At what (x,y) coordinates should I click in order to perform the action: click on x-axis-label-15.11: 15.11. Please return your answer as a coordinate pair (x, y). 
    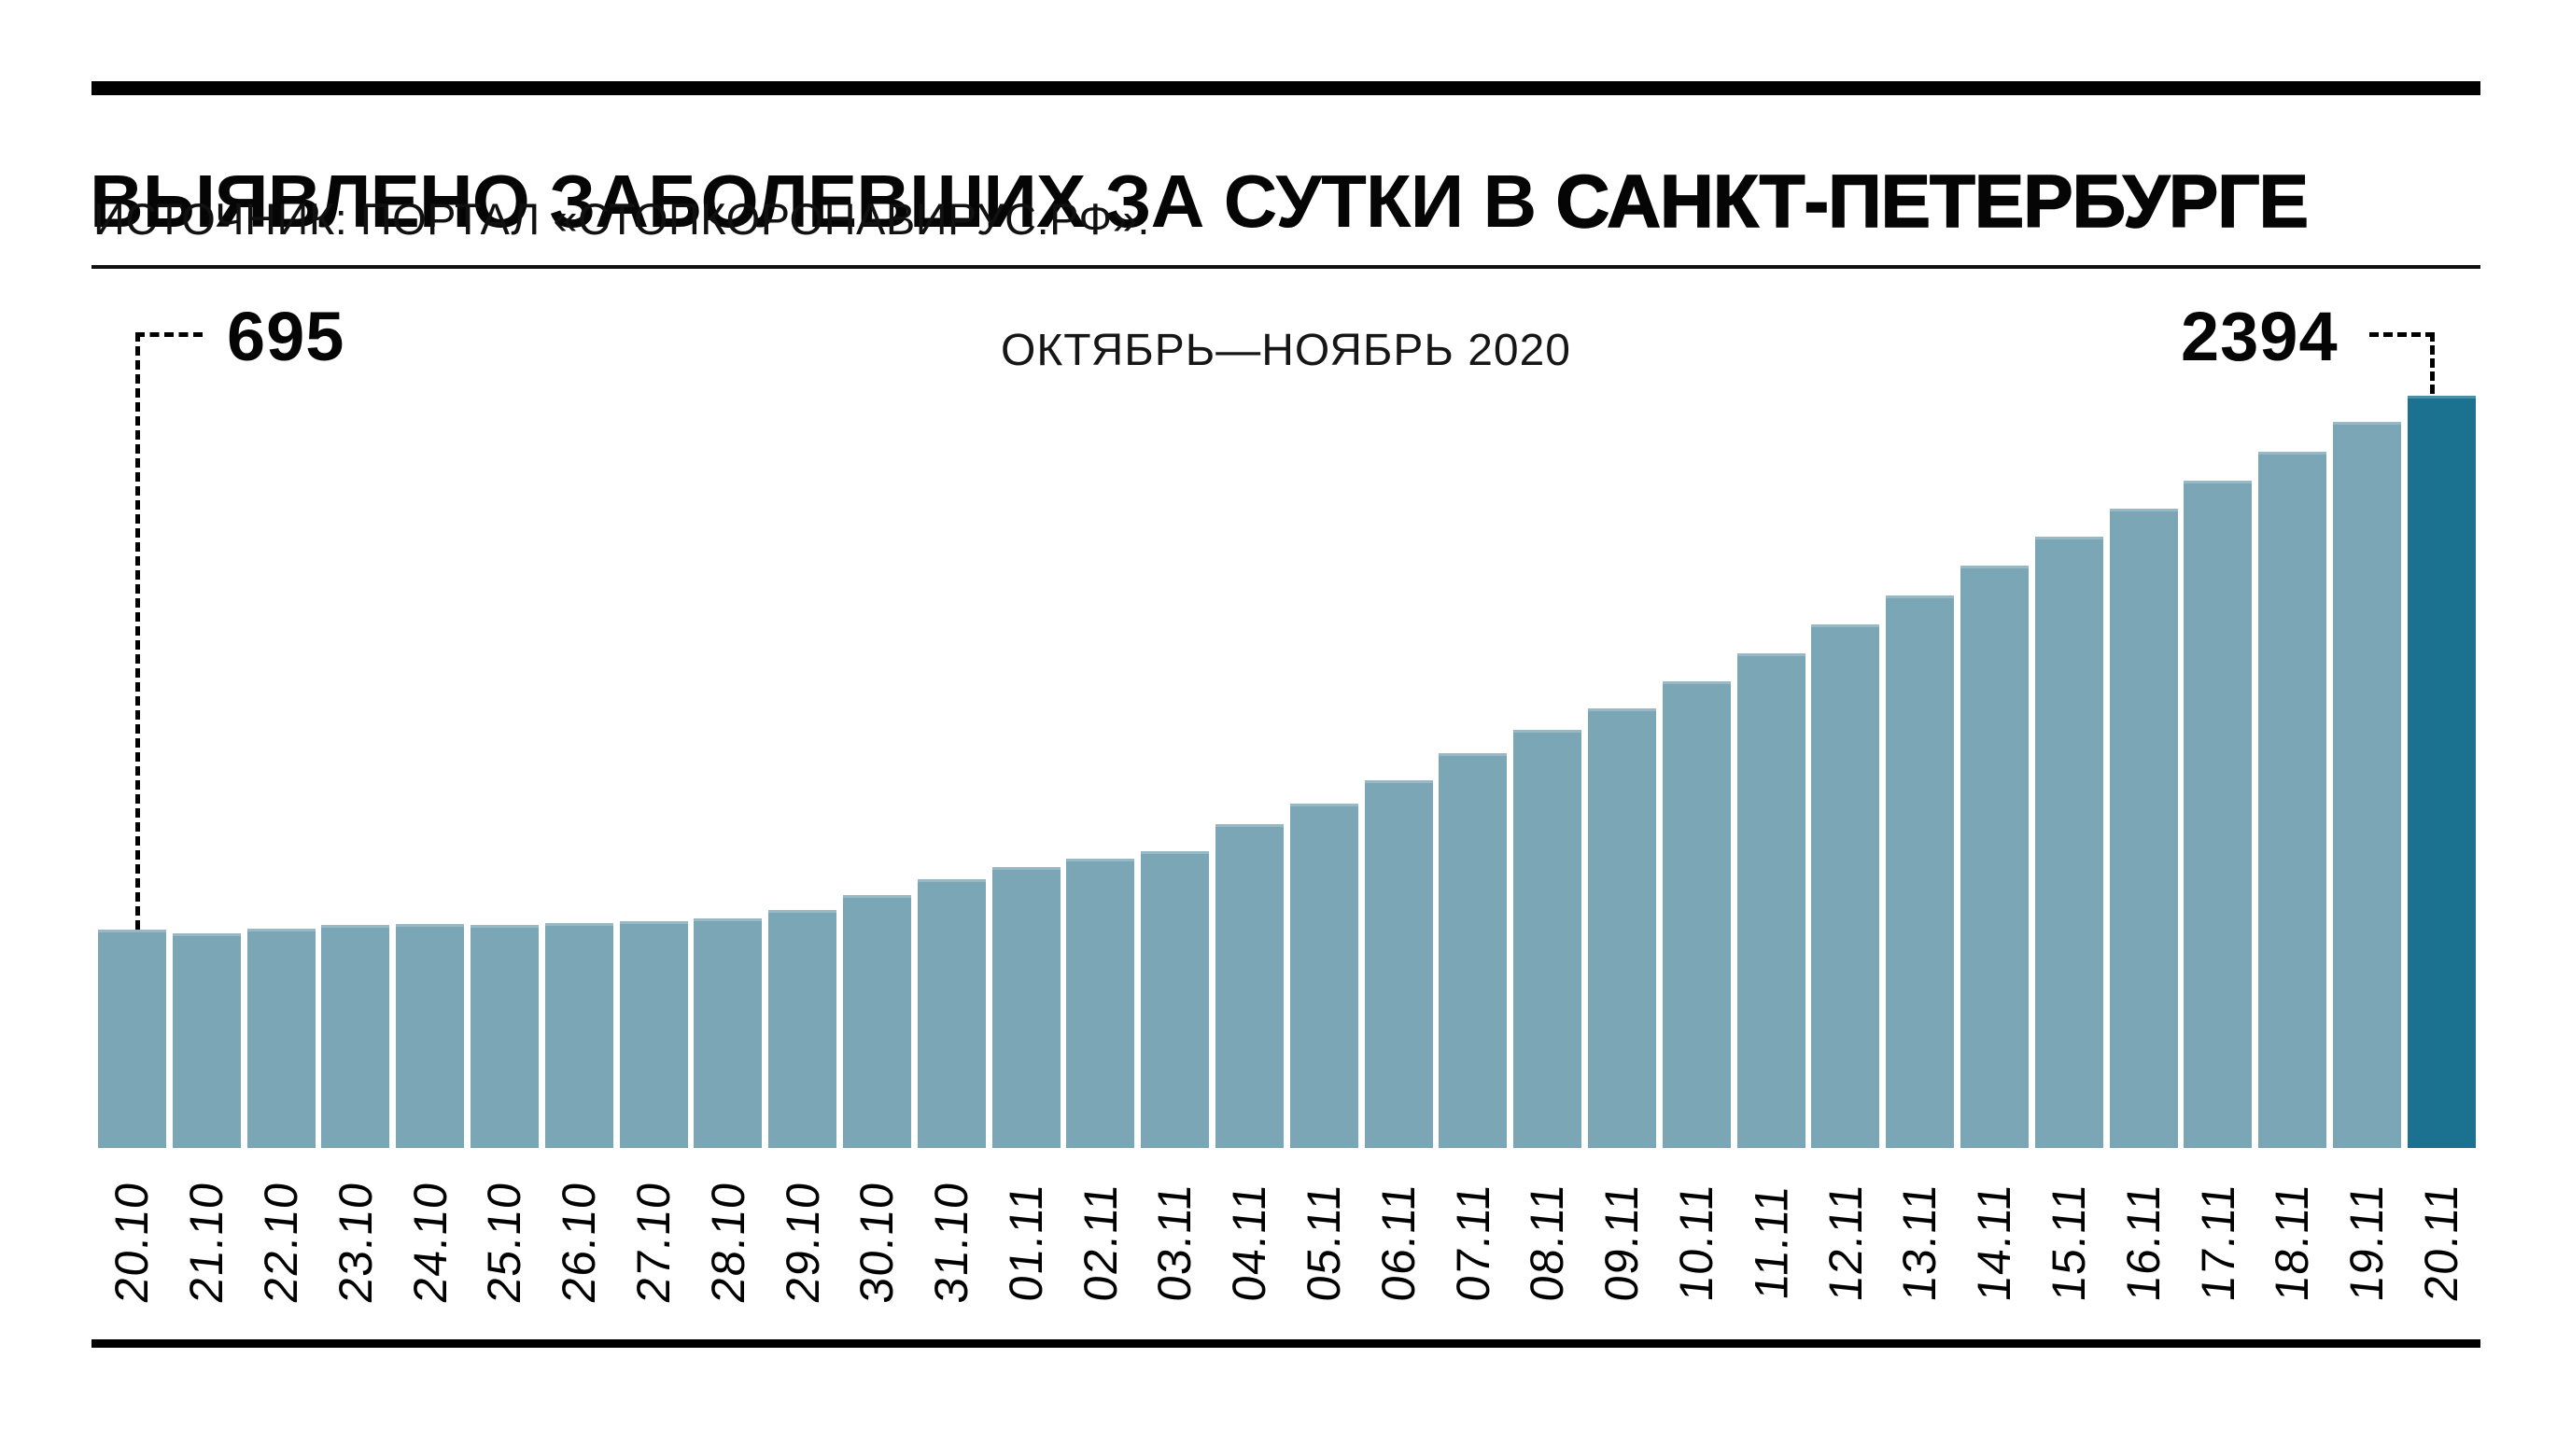
    Looking at the image, I should click on (2070, 1242).